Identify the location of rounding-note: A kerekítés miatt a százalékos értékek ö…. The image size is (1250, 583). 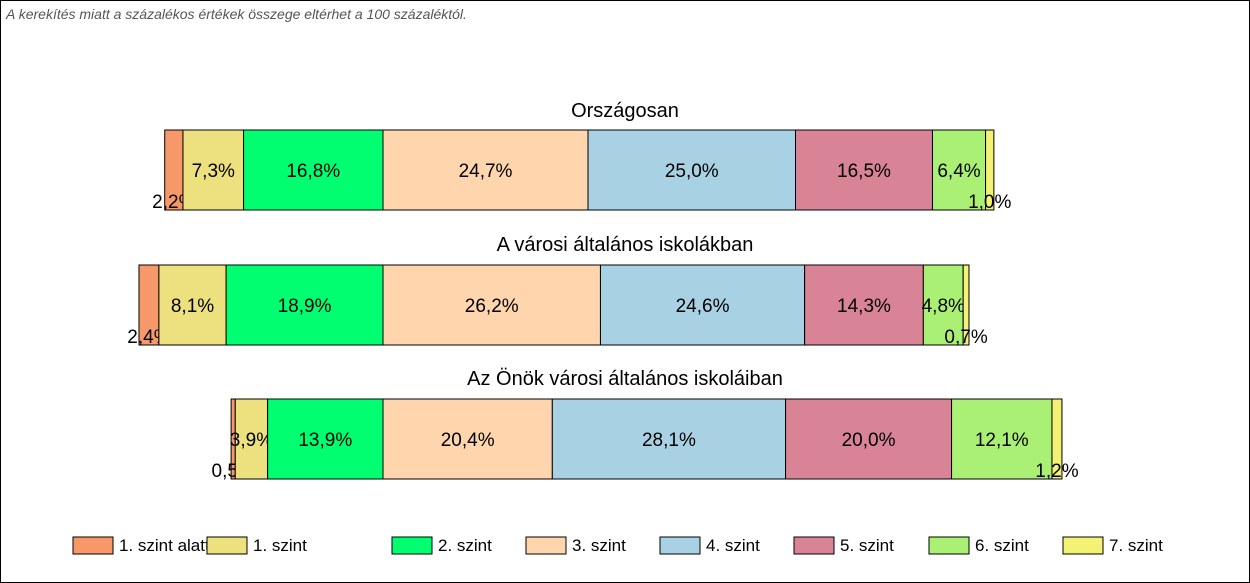
(236, 14).